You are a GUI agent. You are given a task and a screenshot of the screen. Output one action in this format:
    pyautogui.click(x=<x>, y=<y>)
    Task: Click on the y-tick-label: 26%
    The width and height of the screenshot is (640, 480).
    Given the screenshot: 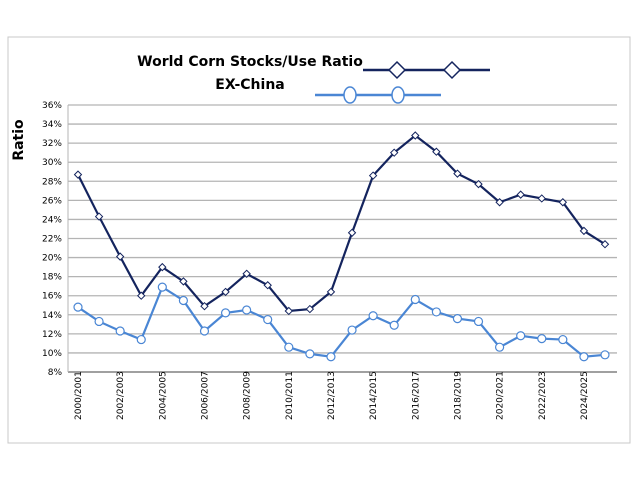 What is the action you would take?
    pyautogui.click(x=52, y=201)
    